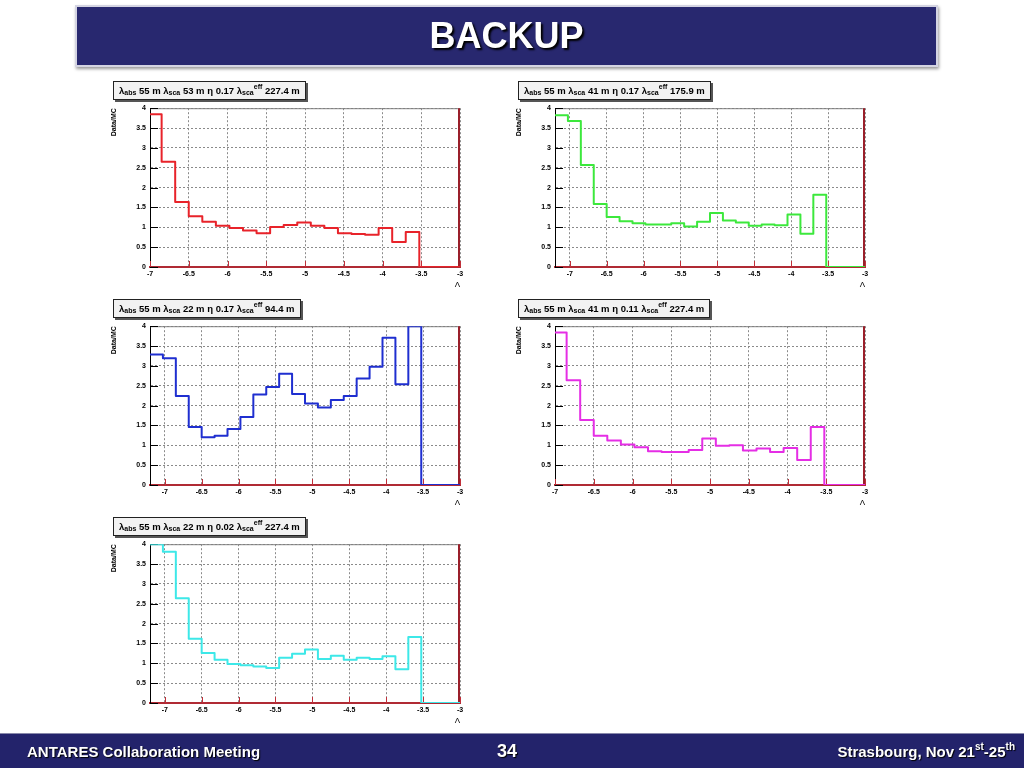  Describe the element at coordinates (614, 90) in the screenshot. I see `chart-title: λ$_{abs}$ 55 m λ$_{sca}$ 41 m η 0.17 λ$_{sca}$$^{eff}$ 175.9 m` at that location.